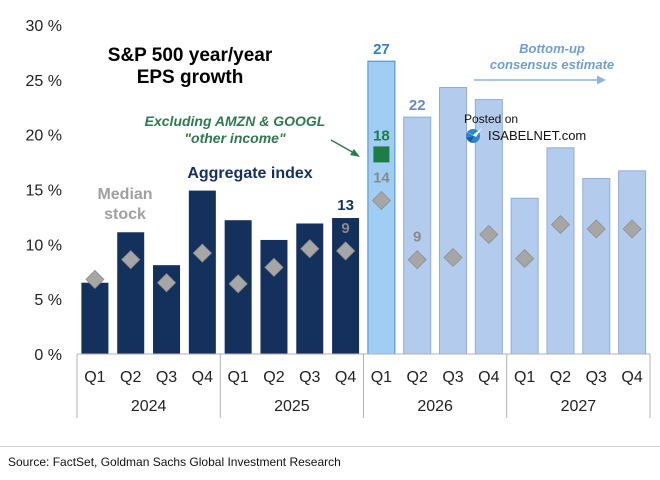 This screenshot has width=660, height=480. I want to click on y-tick-label: 5 %, so click(48, 300).